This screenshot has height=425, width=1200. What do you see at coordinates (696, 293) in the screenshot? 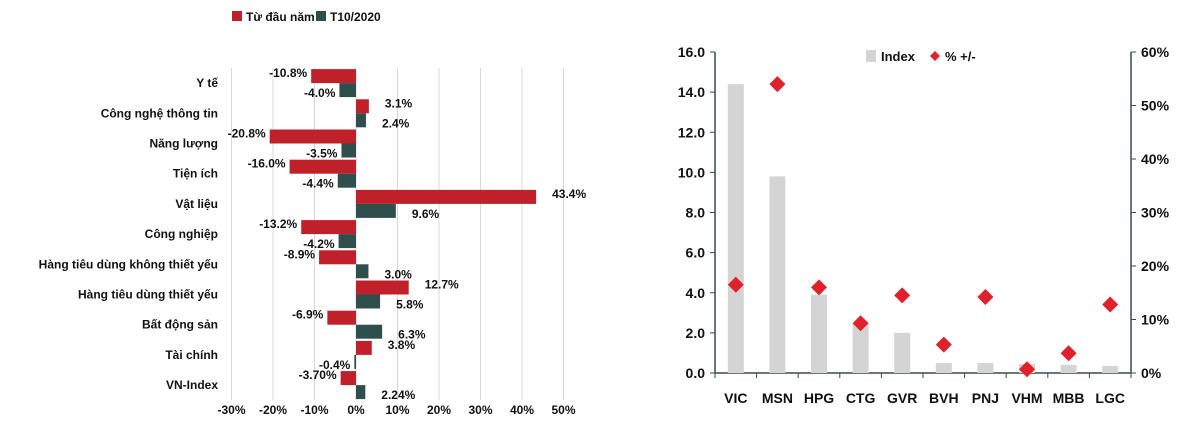
I see `y-left-tick-label: 4.0` at bounding box center [696, 293].